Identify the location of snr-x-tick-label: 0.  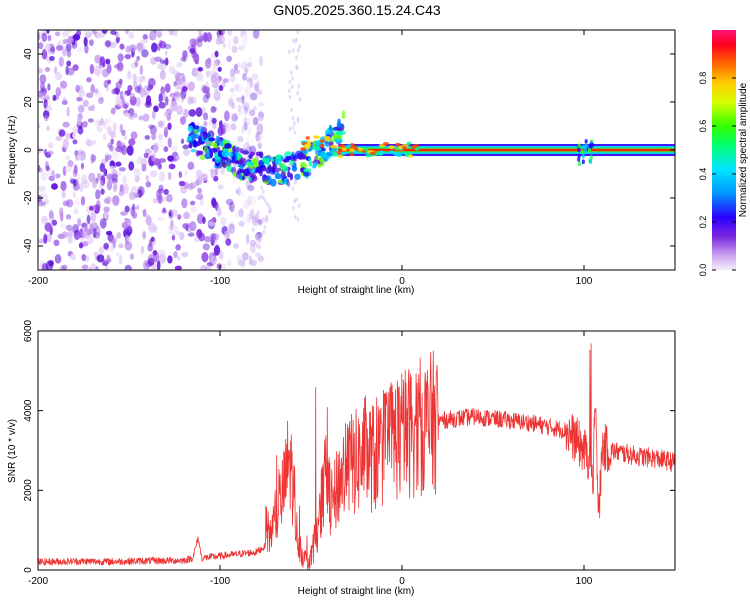
(402, 581).